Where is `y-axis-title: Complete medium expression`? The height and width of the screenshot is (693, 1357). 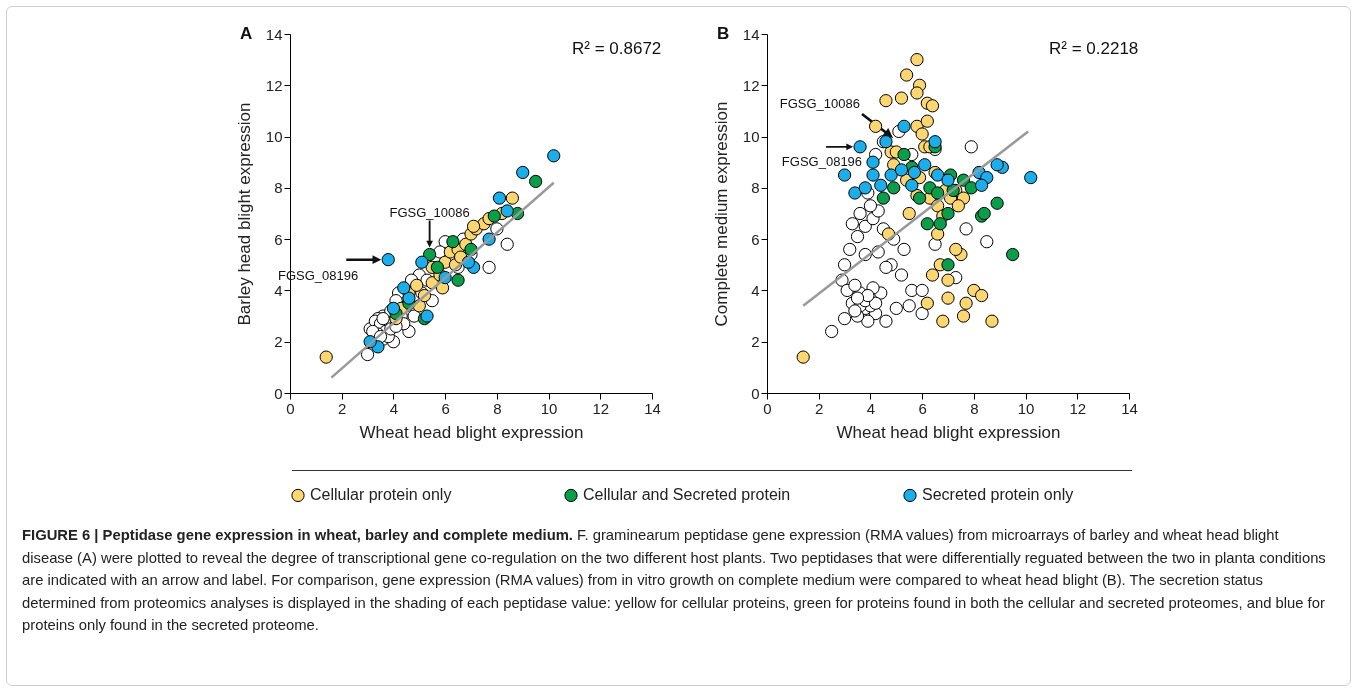 y-axis-title: Complete medium expression is located at coordinates (721, 214).